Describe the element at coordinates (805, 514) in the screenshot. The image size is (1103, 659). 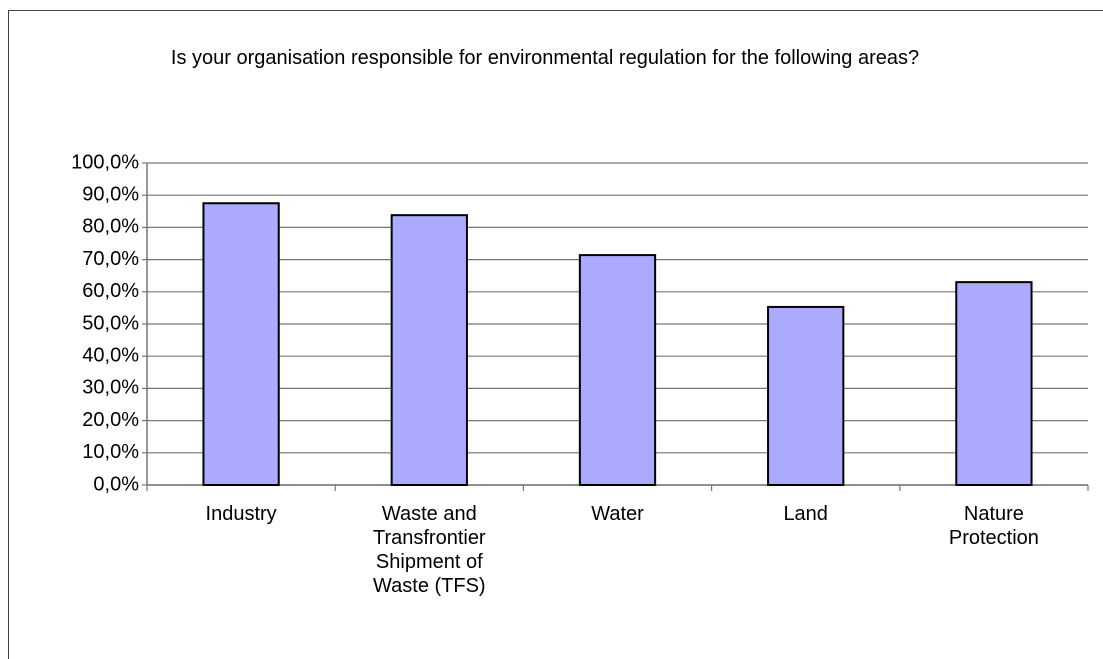
I see `x-tick-label: Land` at that location.